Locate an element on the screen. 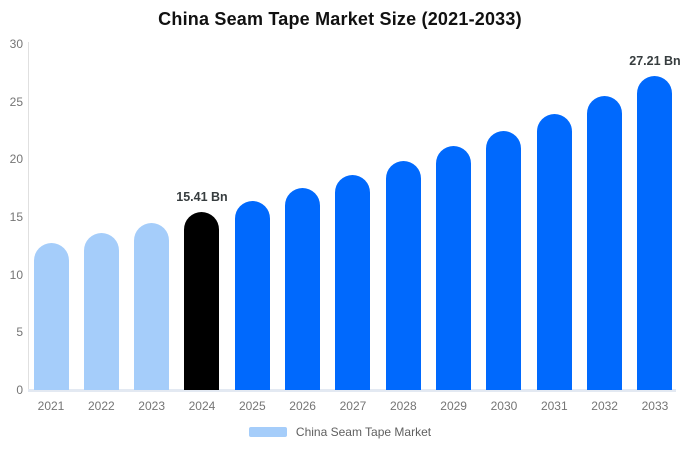  legend-item-china-seam-tape-market: China Seam Tape Market is located at coordinates (340, 432).